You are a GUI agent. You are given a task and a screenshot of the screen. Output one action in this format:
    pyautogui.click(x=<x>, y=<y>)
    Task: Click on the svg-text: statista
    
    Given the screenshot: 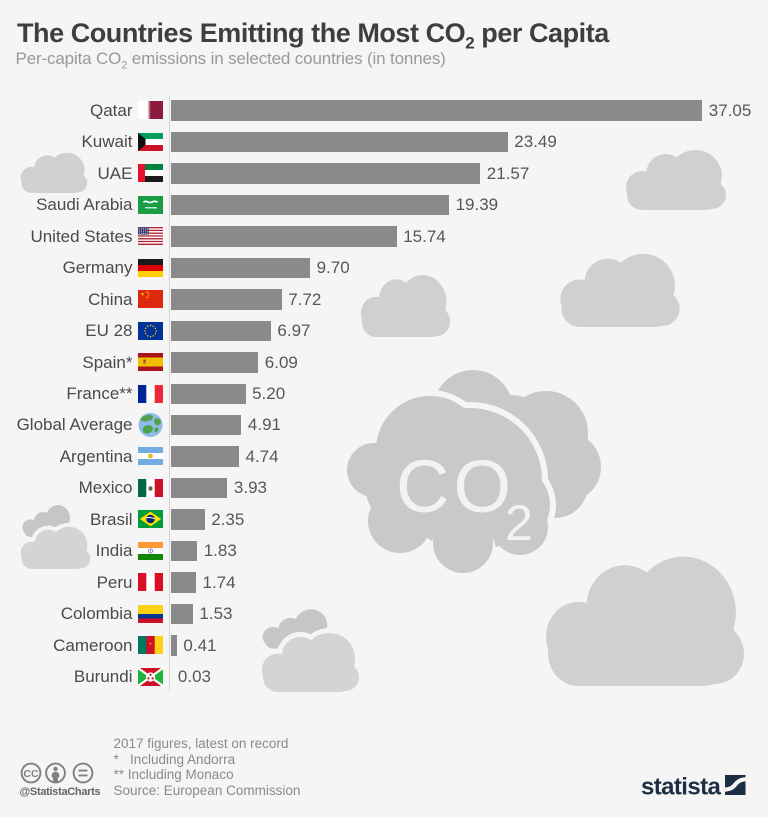 What is the action you would take?
    pyautogui.click(x=681, y=787)
    